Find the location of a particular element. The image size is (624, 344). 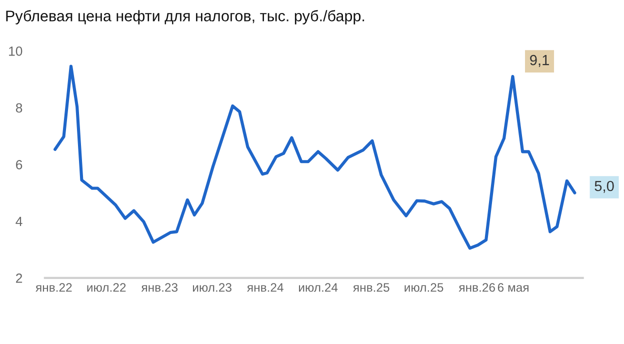

x-tick-label: янв.24 is located at coordinates (265, 287).